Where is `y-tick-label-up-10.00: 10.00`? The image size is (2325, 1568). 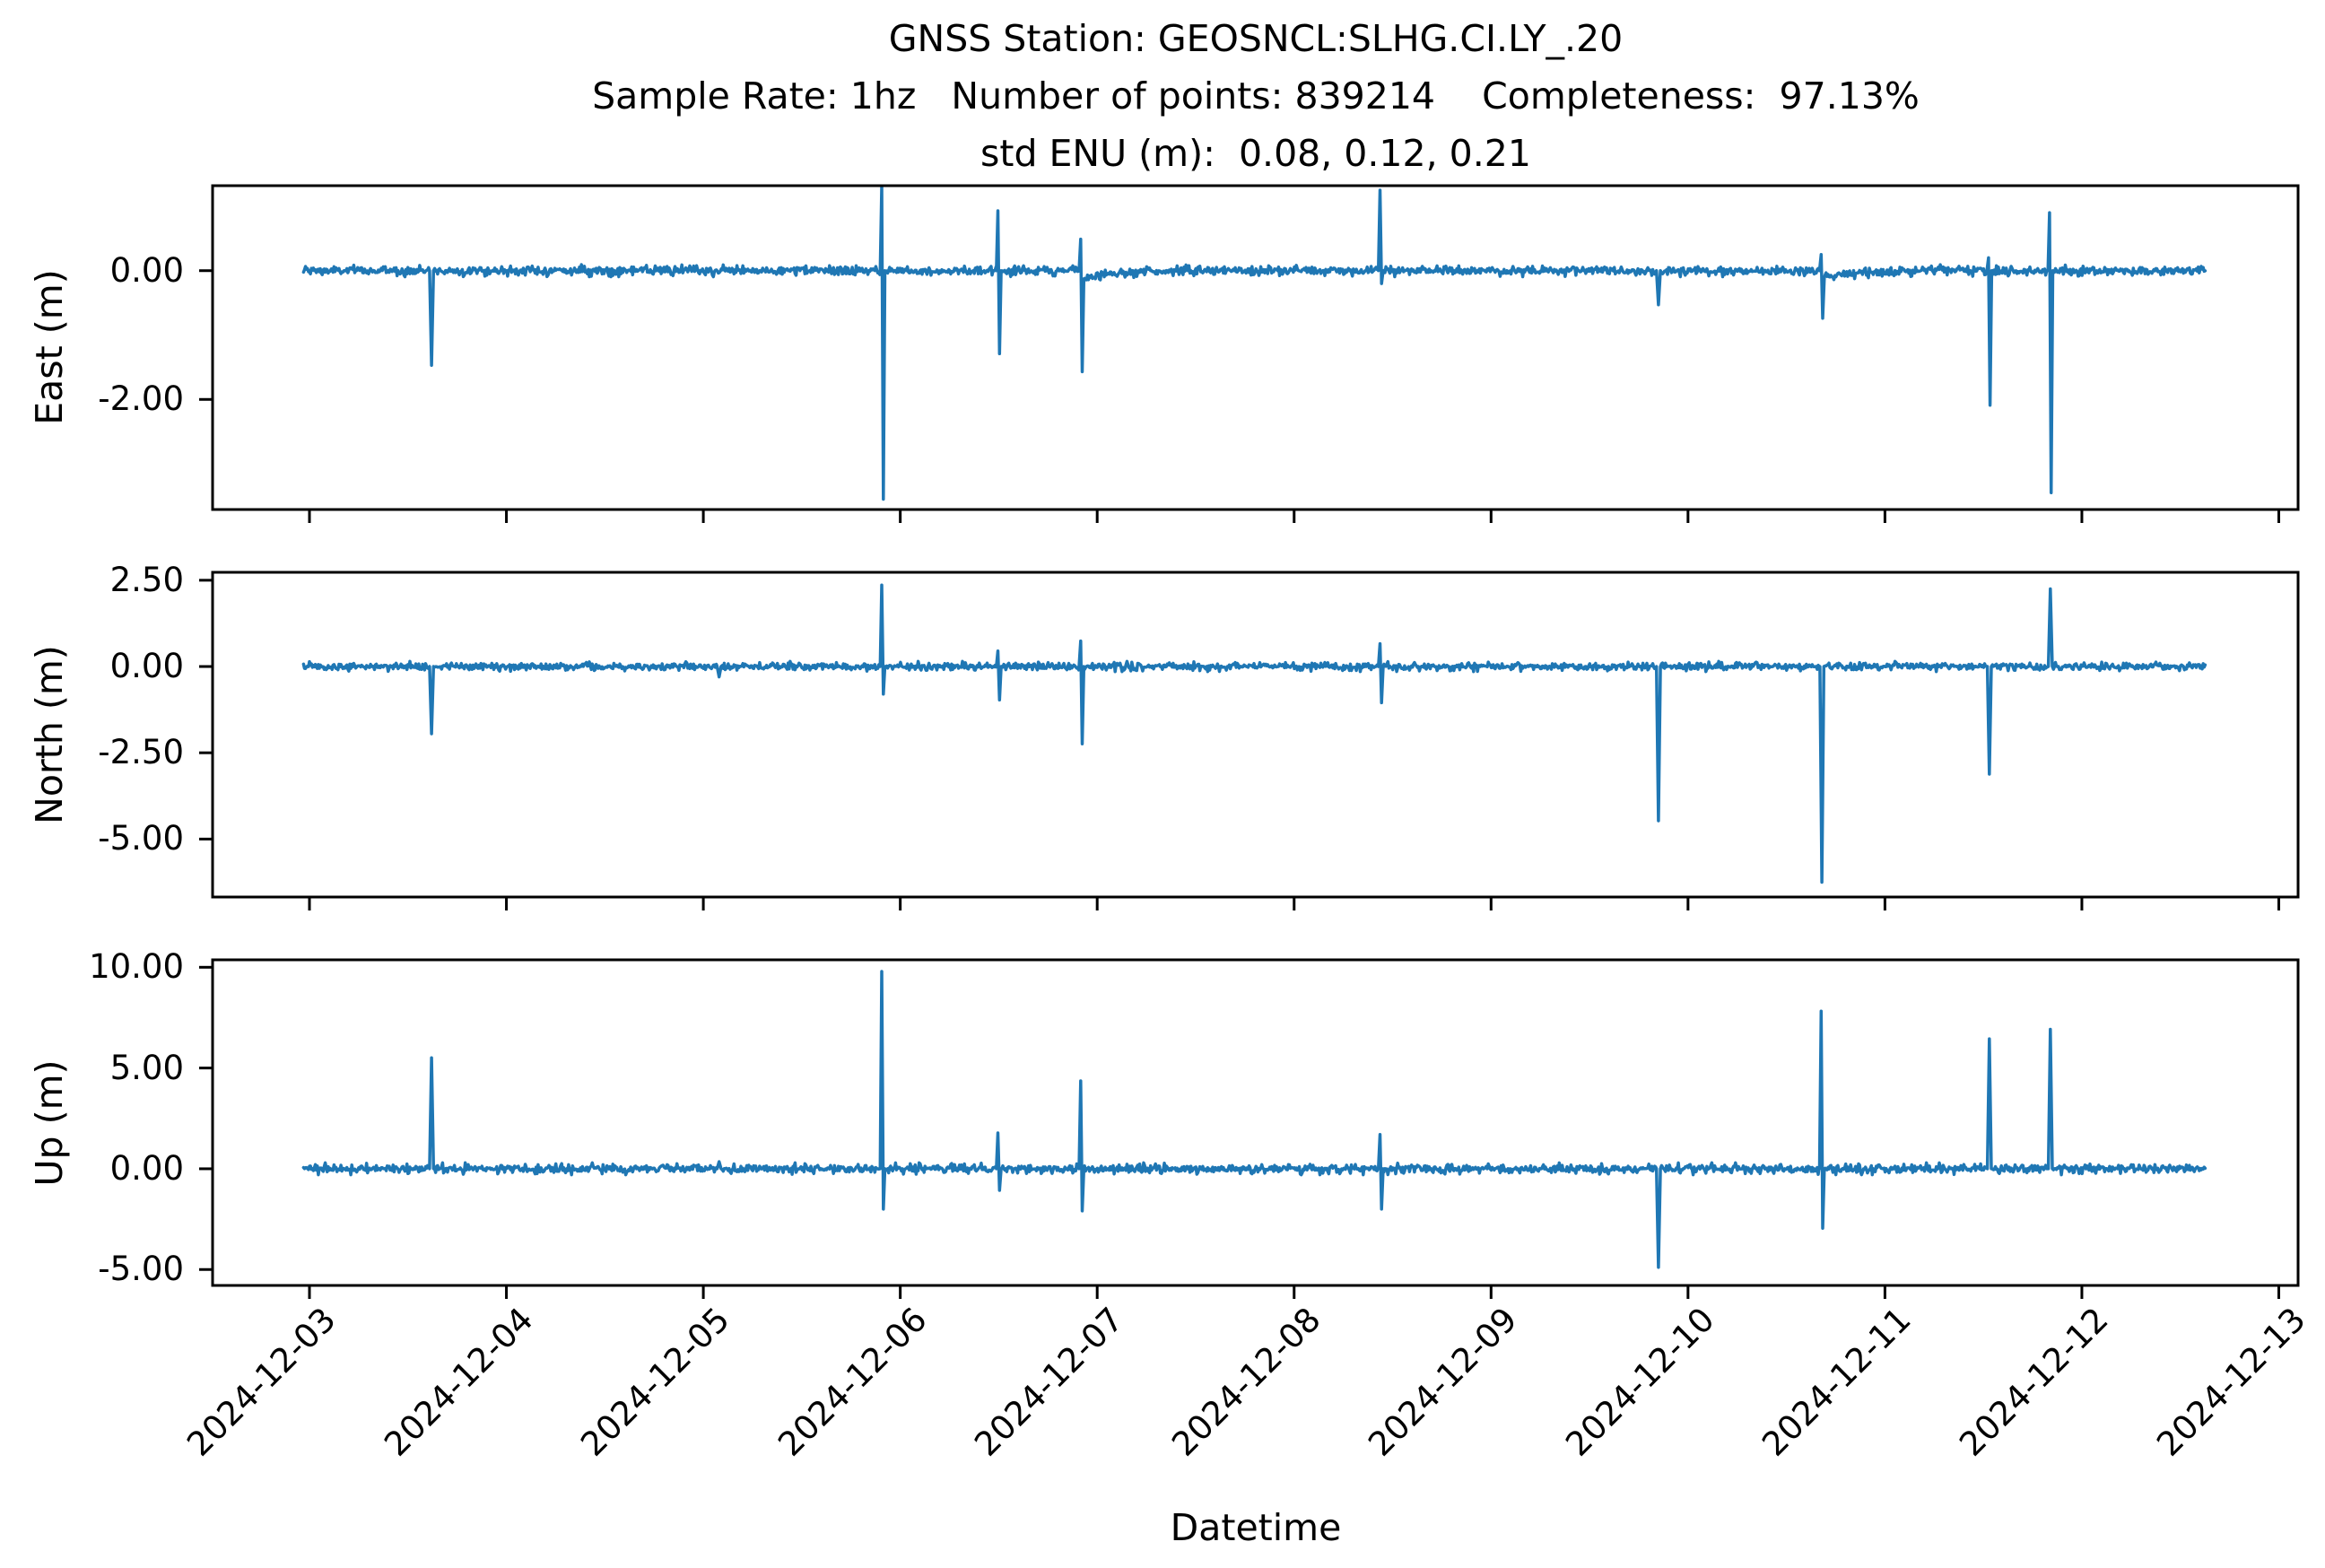 y-tick-label-up-10.00: 10.00 is located at coordinates (136, 967).